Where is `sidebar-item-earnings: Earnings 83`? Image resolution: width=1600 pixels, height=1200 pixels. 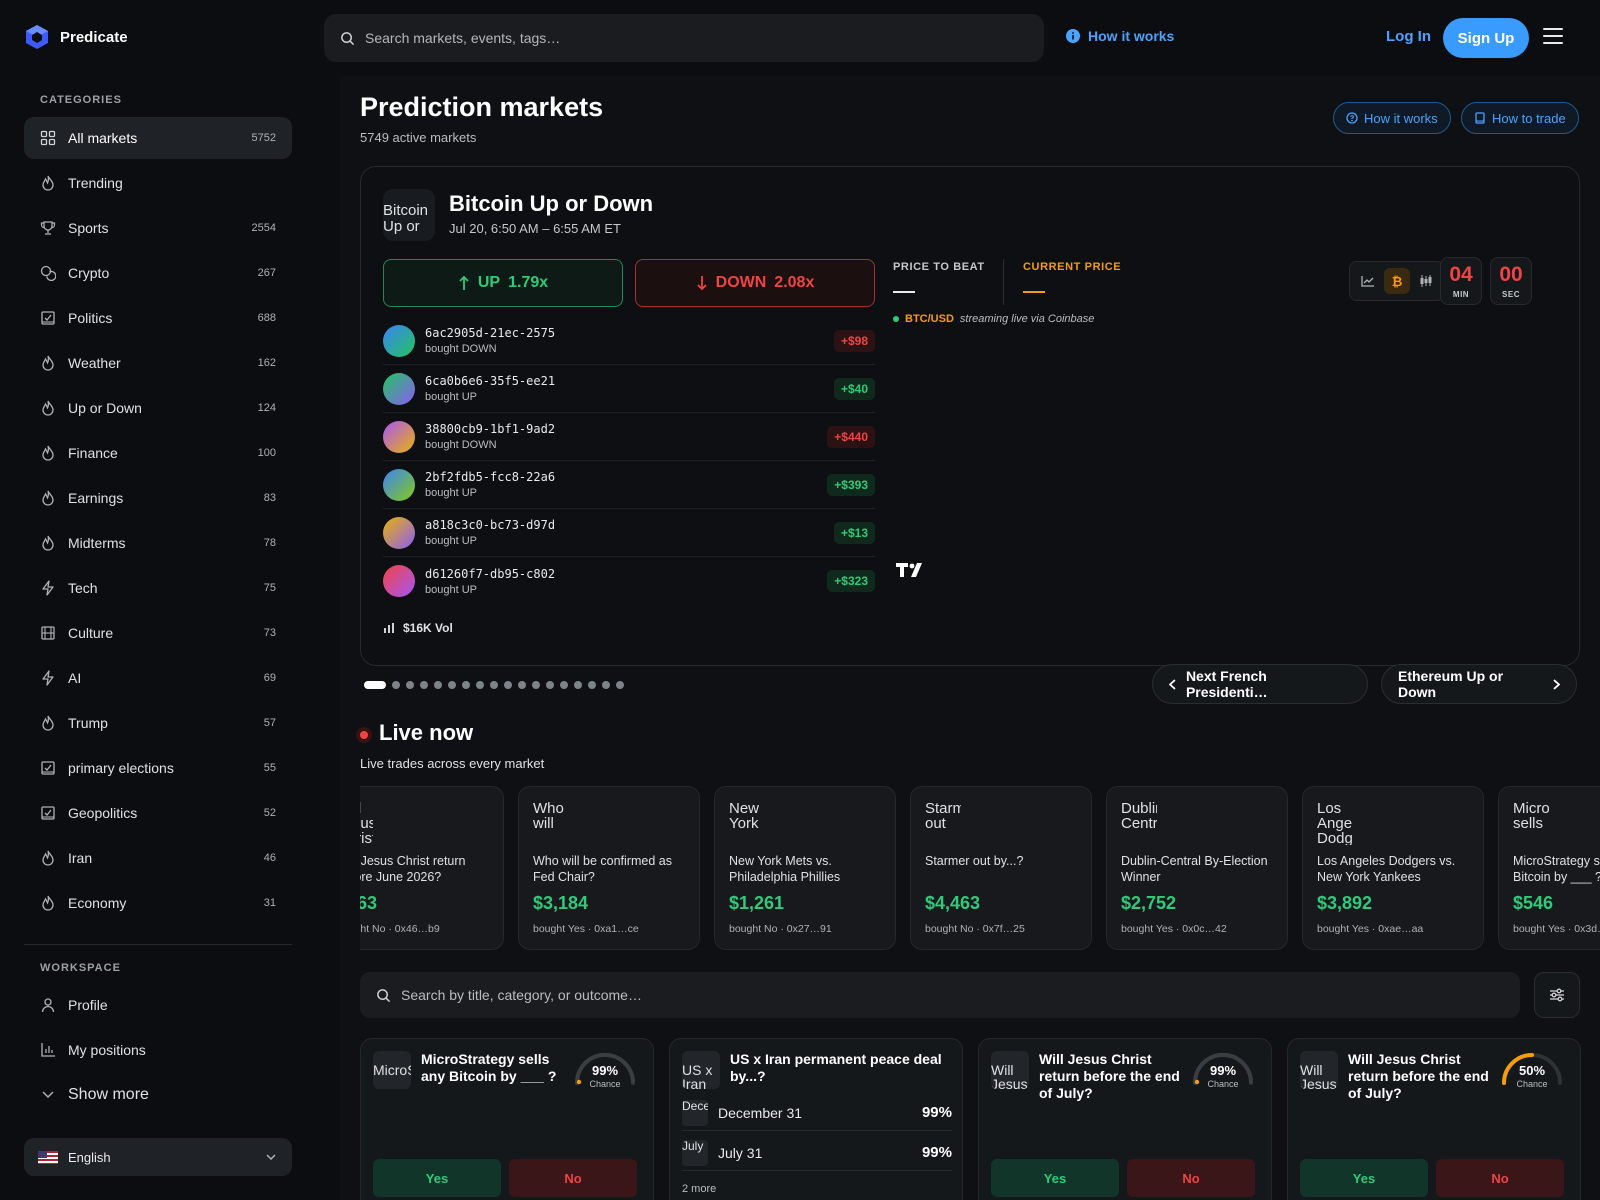 sidebar-item-earnings: Earnings 83 is located at coordinates (158, 498).